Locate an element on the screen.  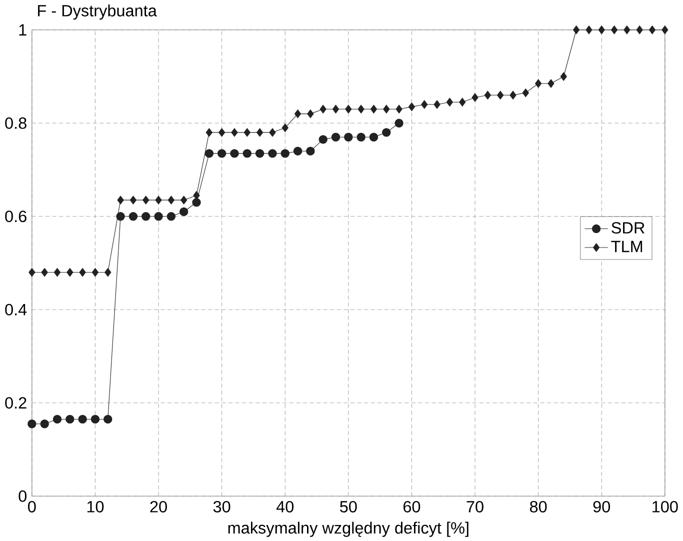
x-tick-label: 10 is located at coordinates (95, 506).